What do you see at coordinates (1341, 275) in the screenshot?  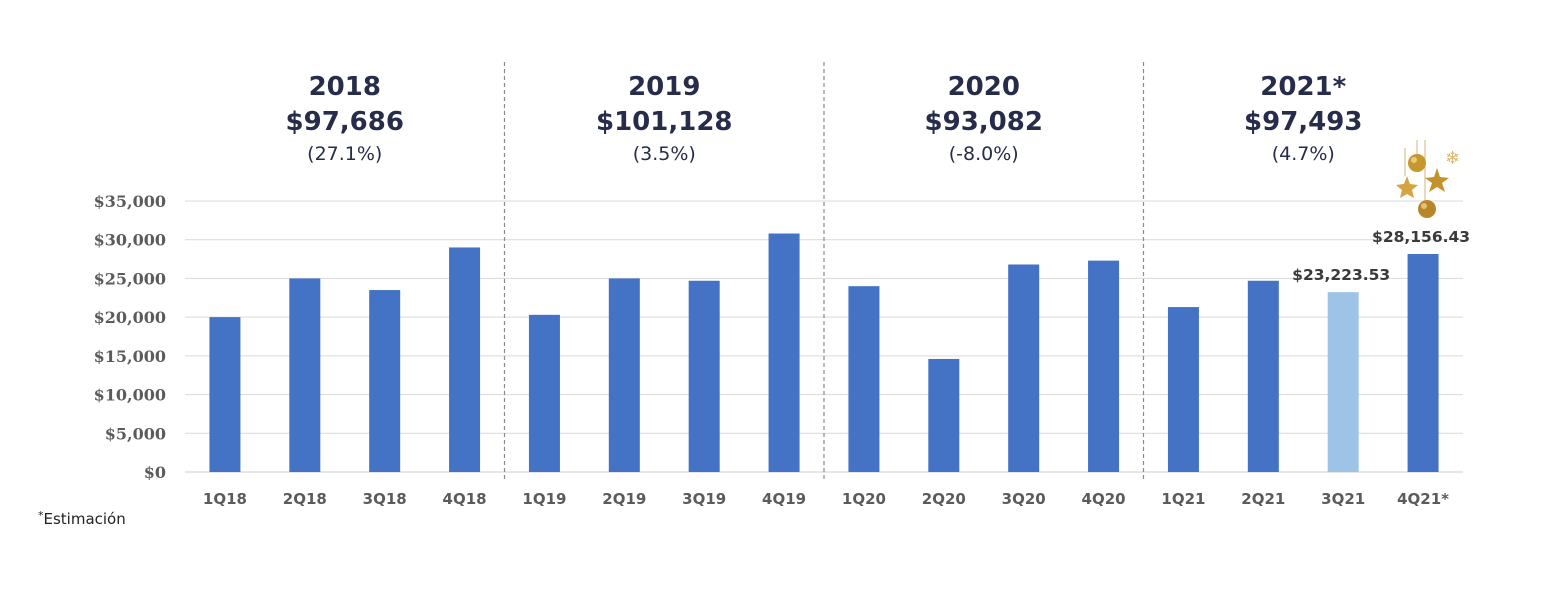 I see `data-label: $23,223.53` at bounding box center [1341, 275].